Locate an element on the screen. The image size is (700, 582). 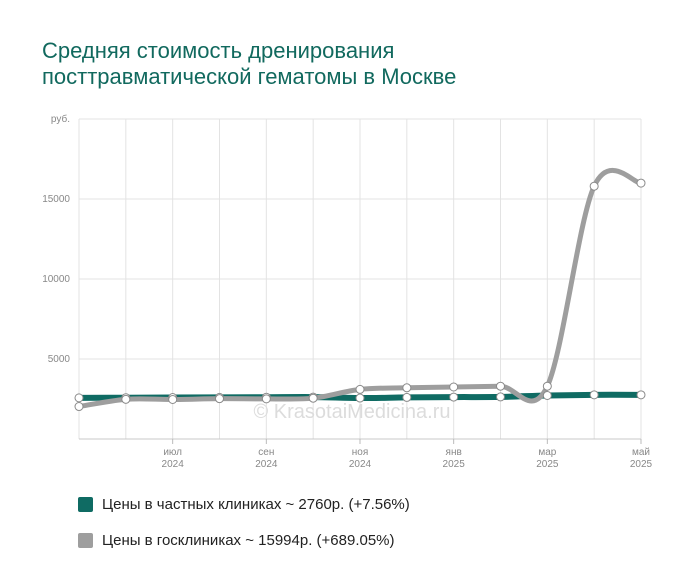
y-tick-label: 10000 is located at coordinates (56, 279).